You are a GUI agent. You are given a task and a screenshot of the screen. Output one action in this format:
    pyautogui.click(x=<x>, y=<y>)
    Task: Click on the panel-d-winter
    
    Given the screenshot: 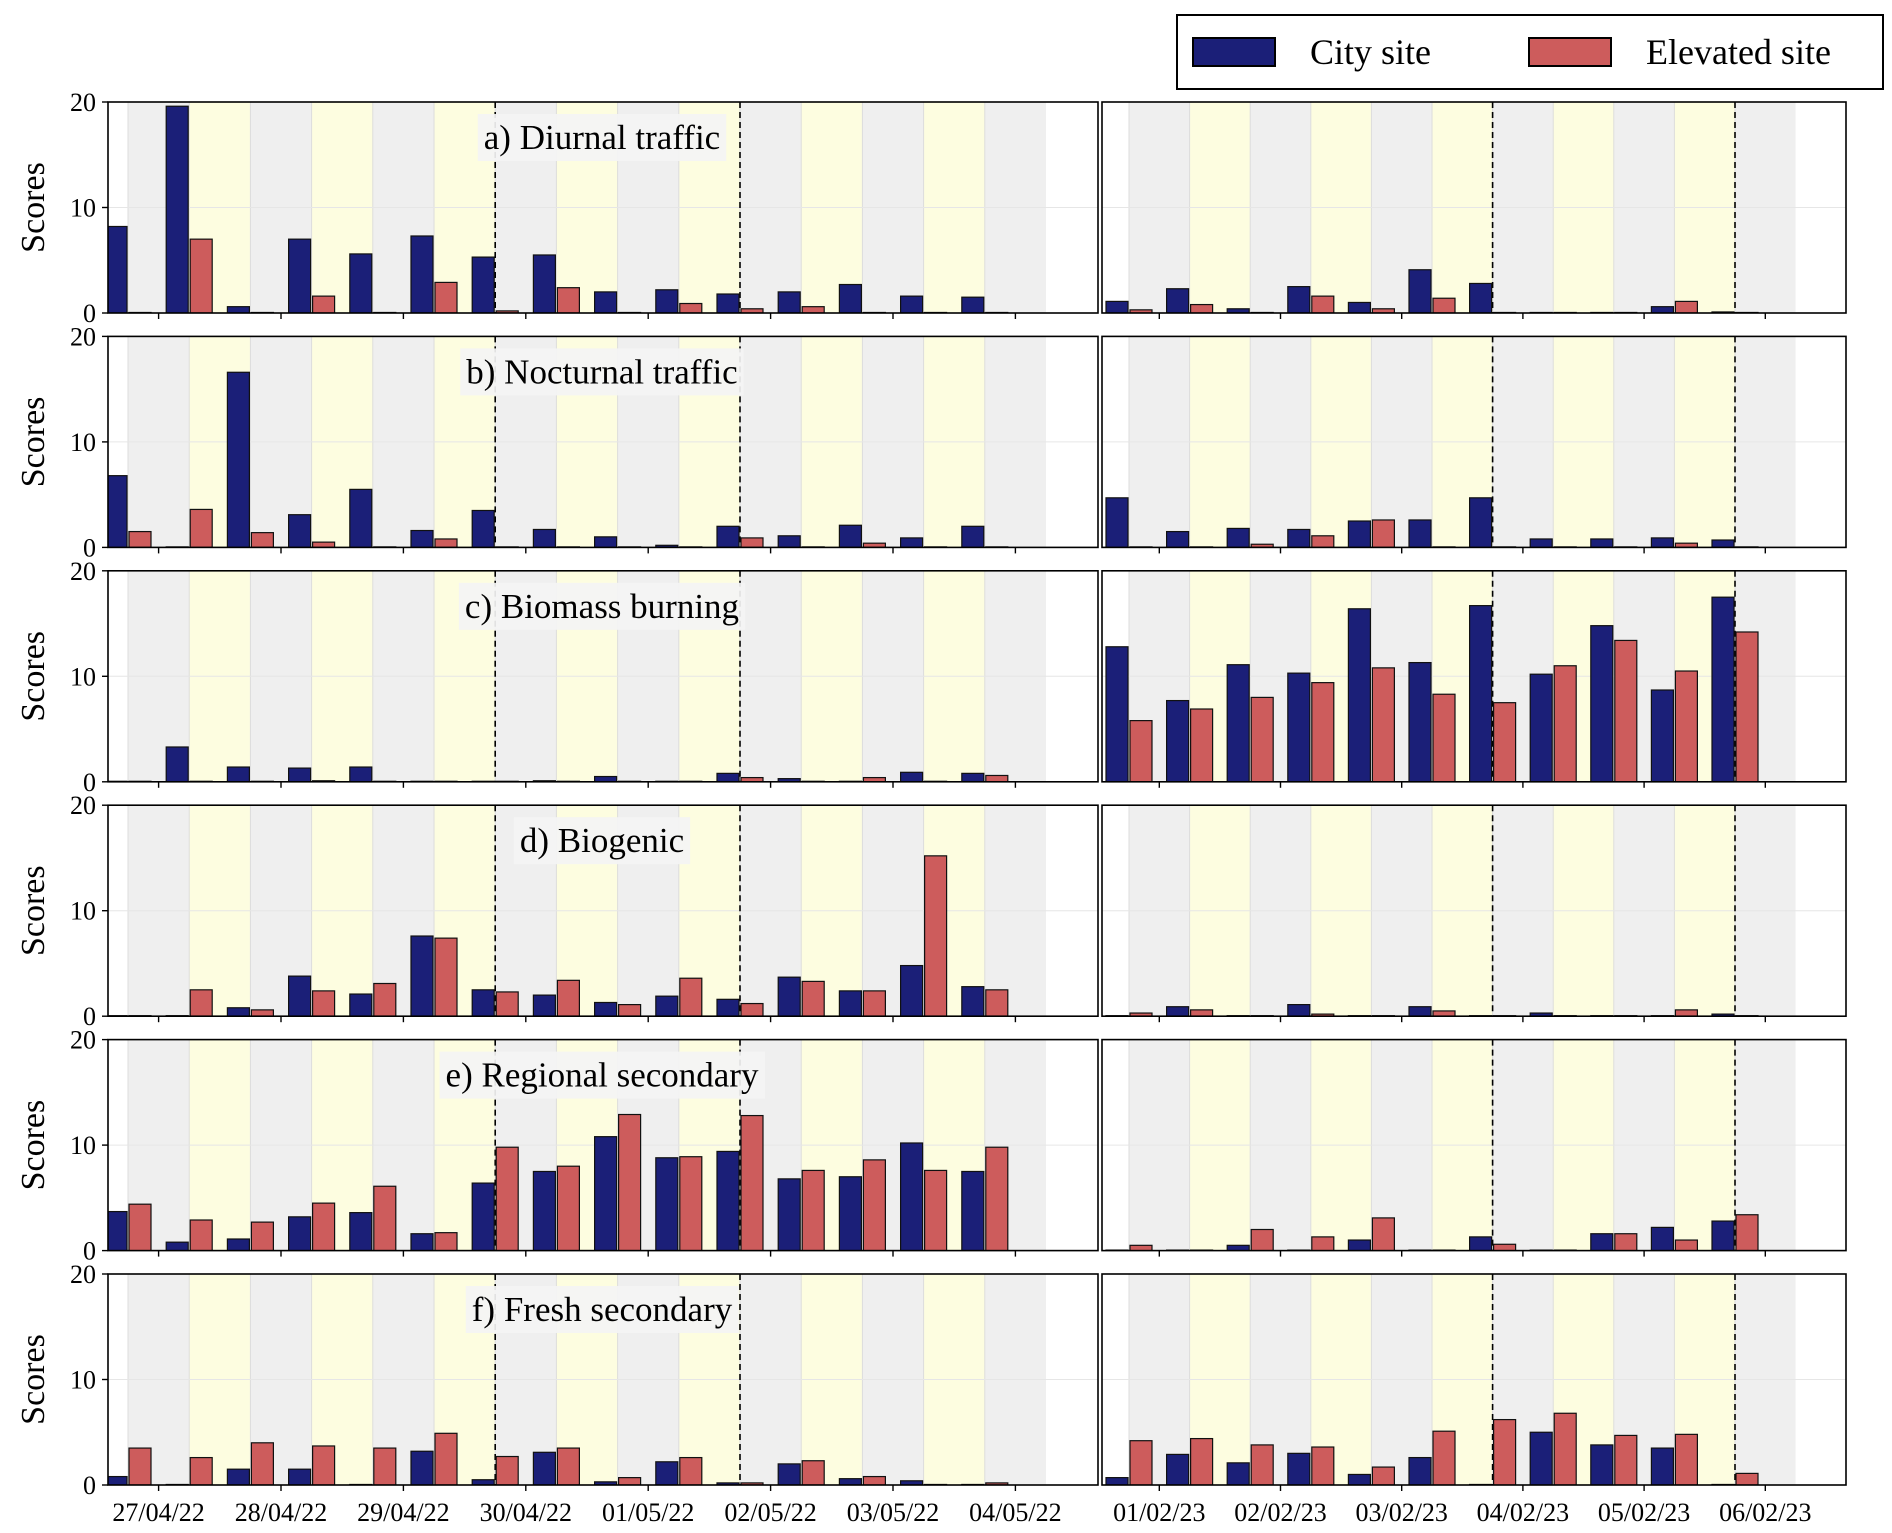 What is the action you would take?
    pyautogui.click(x=1474, y=913)
    